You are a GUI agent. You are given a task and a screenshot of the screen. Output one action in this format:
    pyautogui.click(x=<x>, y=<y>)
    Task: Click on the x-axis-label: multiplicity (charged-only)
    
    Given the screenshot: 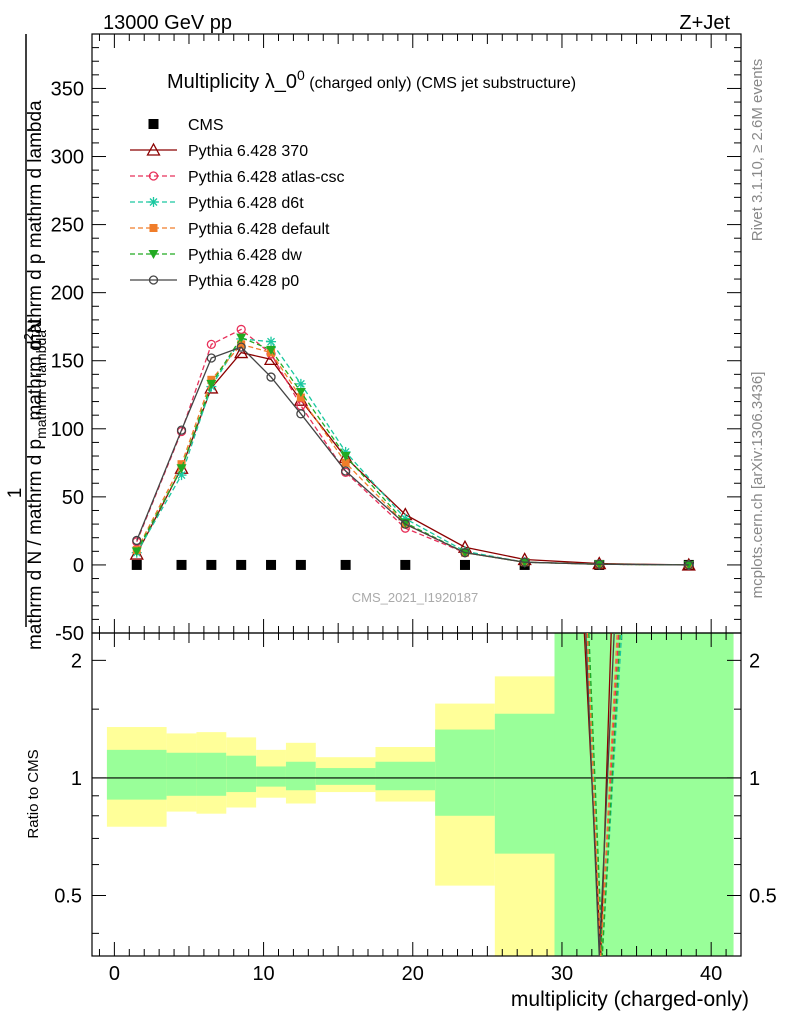 What is the action you would take?
    pyautogui.click(x=630, y=999)
    